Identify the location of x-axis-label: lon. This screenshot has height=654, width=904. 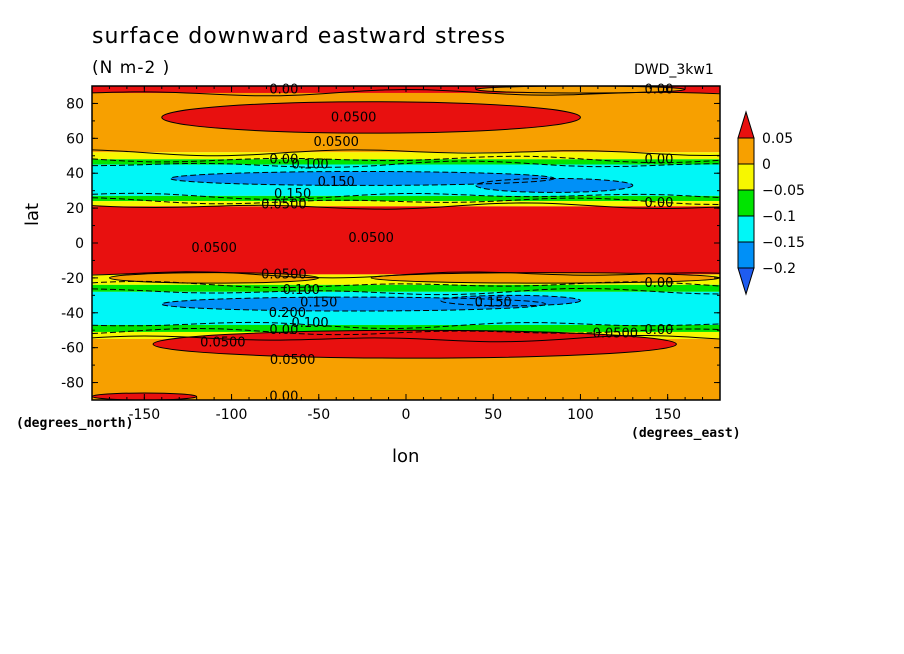
(406, 456).